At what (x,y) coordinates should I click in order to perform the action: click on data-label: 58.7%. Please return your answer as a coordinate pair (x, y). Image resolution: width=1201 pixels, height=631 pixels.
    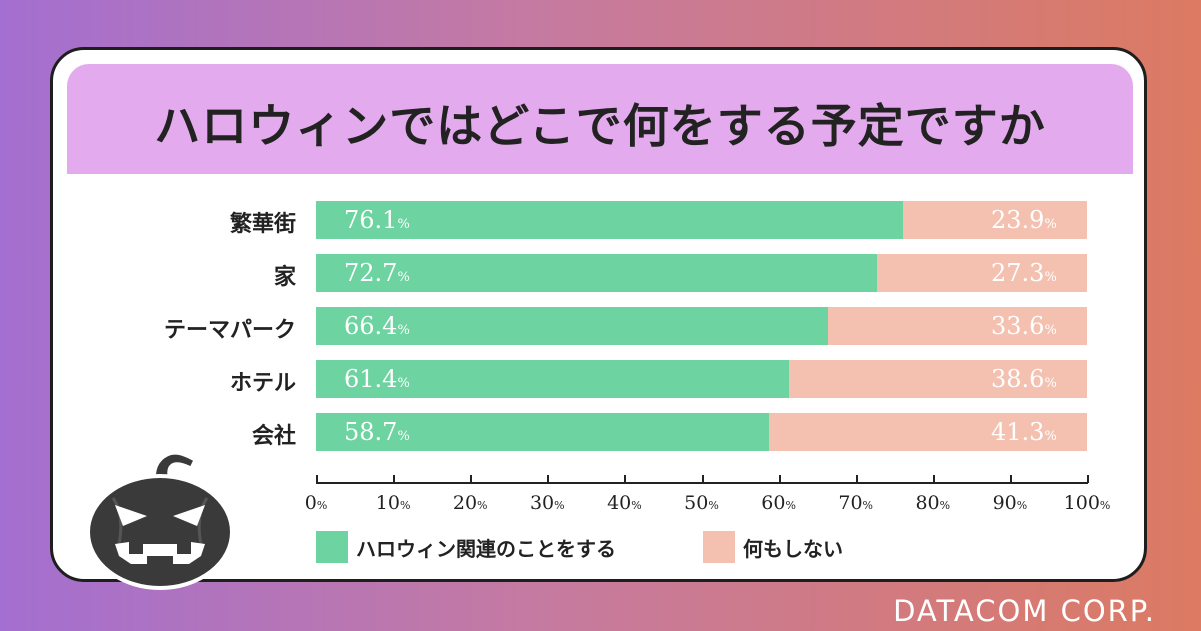
    Looking at the image, I should click on (377, 432).